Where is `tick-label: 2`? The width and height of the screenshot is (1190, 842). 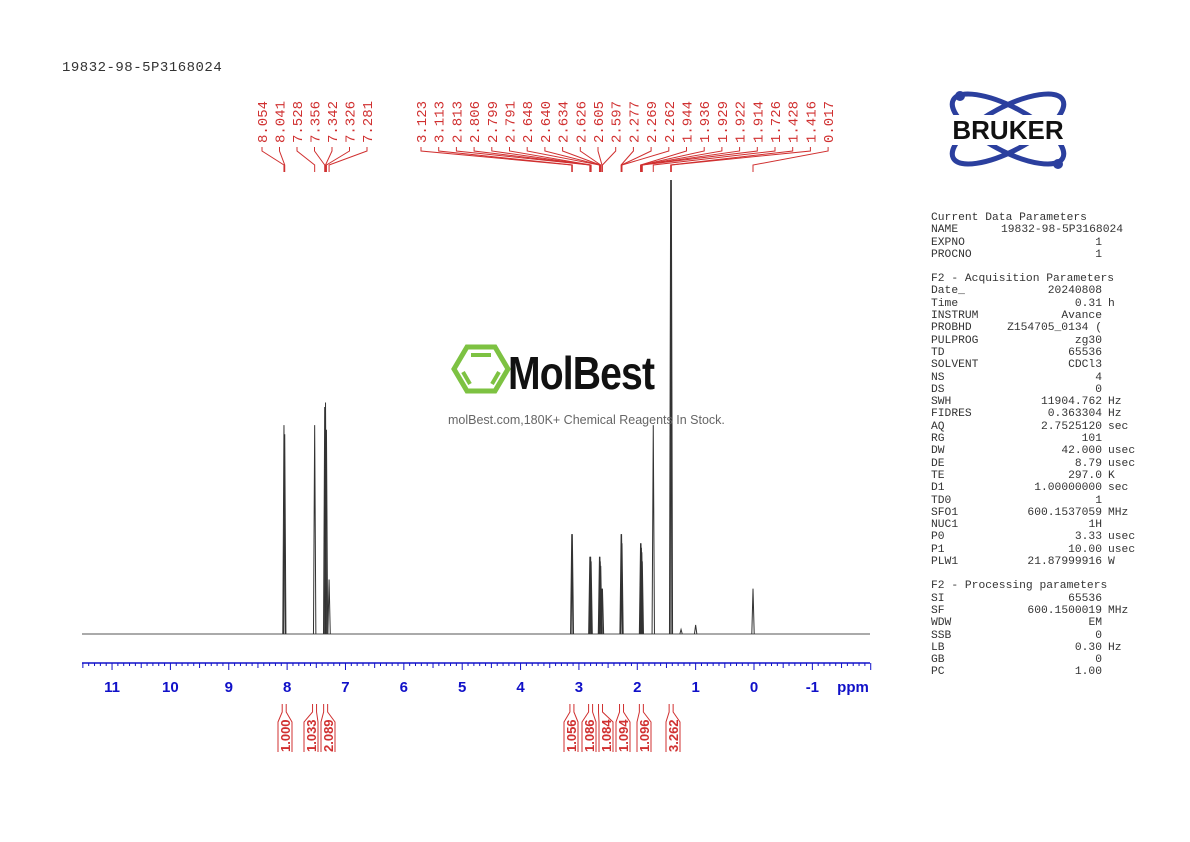 tick-label: 2 is located at coordinates (637, 687).